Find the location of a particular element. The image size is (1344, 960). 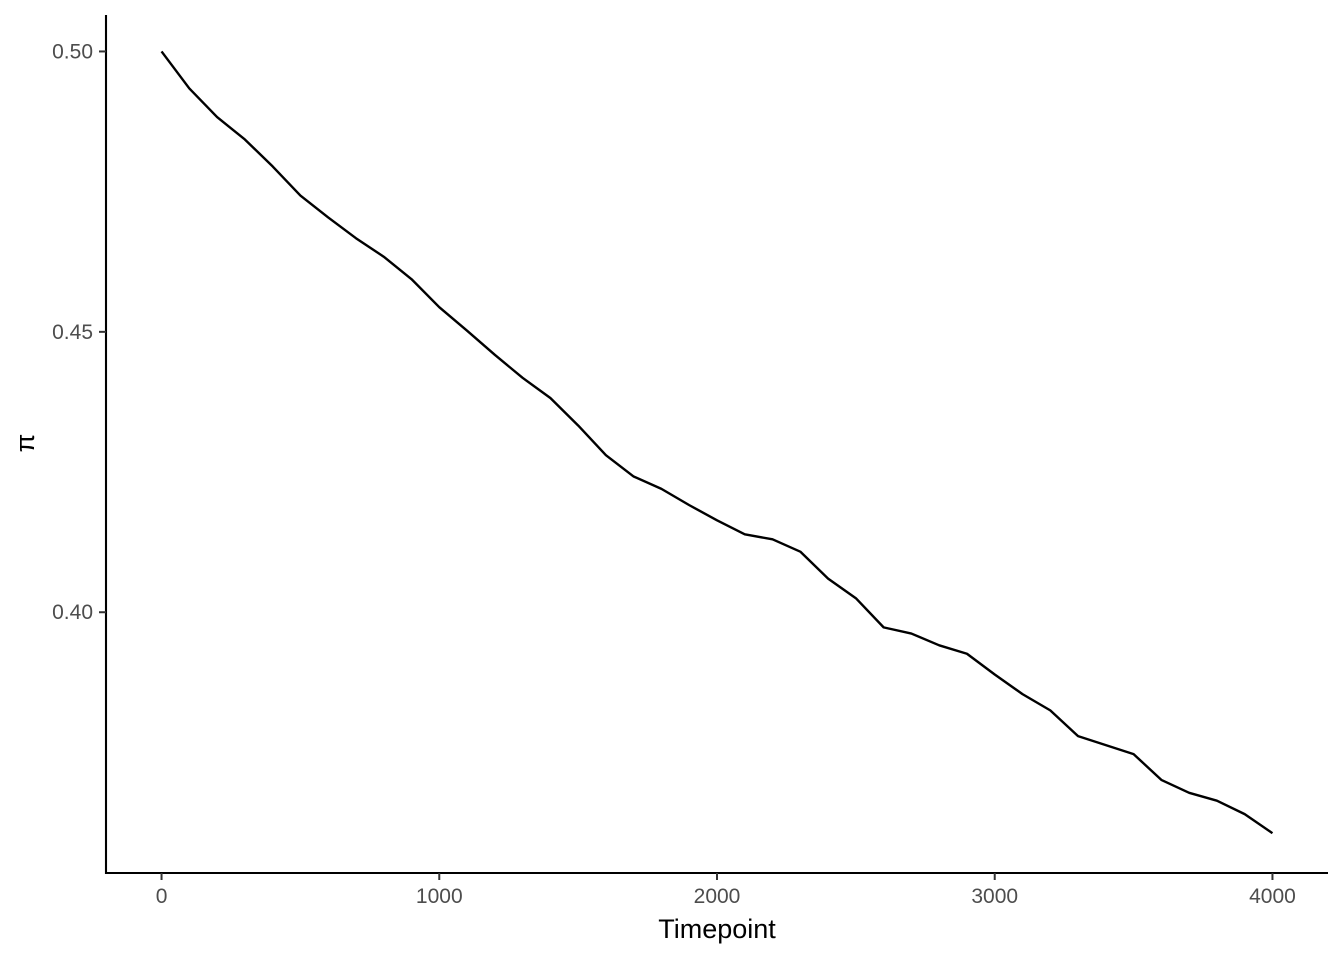

x-tick-label: 4000 is located at coordinates (1272, 896).